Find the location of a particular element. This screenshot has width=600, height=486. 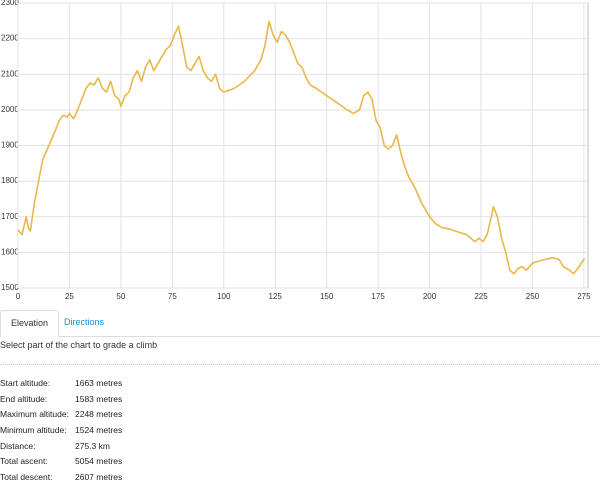

y-tick-label: 1900 is located at coordinates (10, 145).